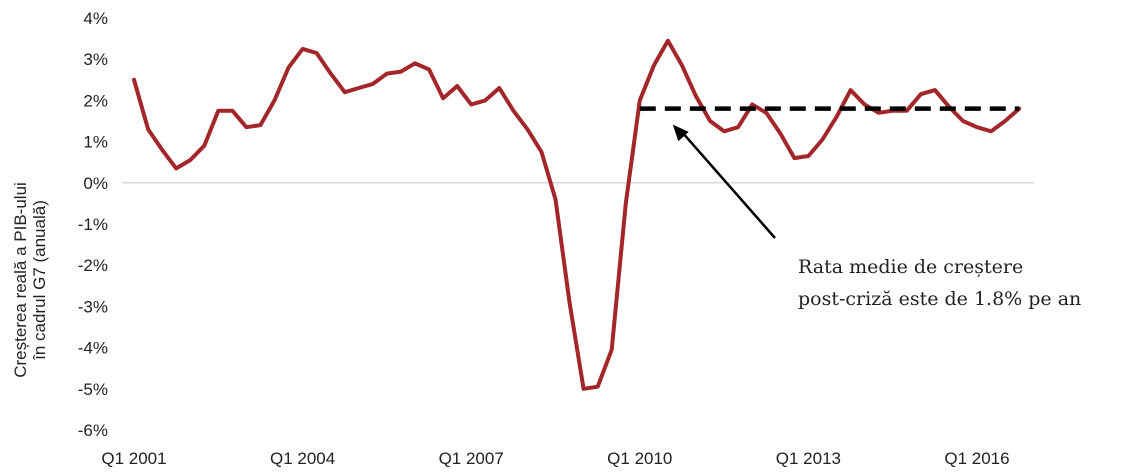  I want to click on y-axis-label-line-2: în cadrul G7 (anuală), so click(39, 280).